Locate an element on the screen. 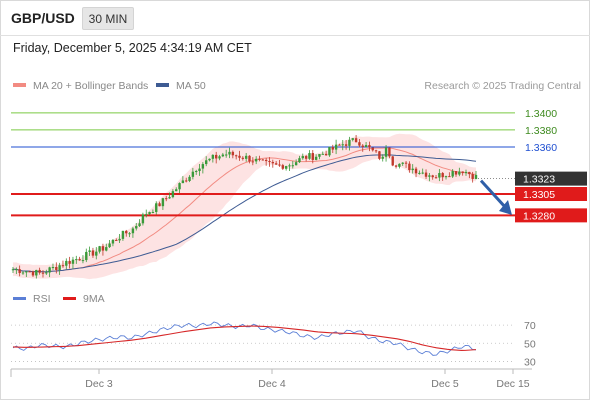 The width and height of the screenshot is (590, 400). symbol-title: GBP/USD is located at coordinates (43, 18).